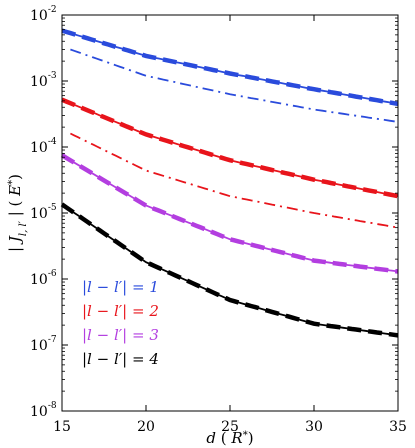 Image resolution: width=415 pixels, height=448 pixels. What do you see at coordinates (43, 278) in the screenshot?
I see `y-tick-label-2: 10⁻⁶` at bounding box center [43, 278].